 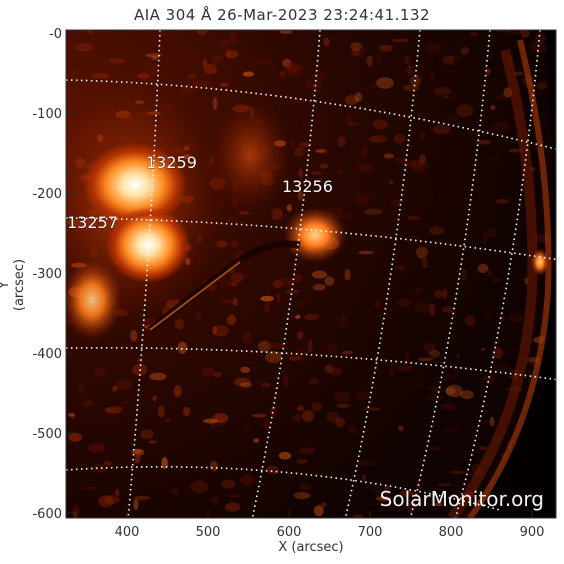 I want to click on y-tick-label: -600, so click(x=47, y=514).